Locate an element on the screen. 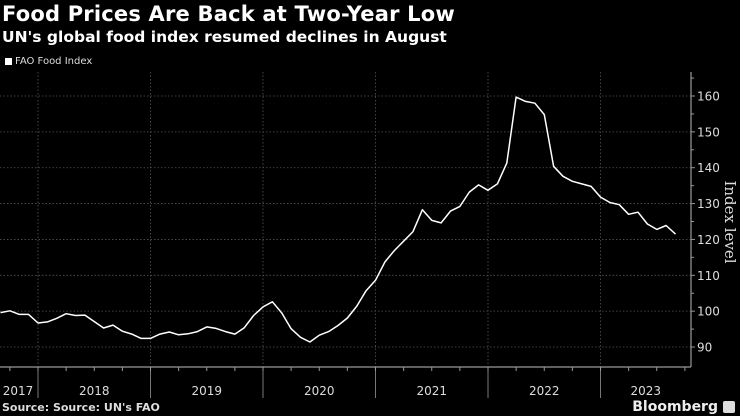 The height and width of the screenshot is (416, 740). bloomberg-logo: Bloomberg is located at coordinates (675, 407).